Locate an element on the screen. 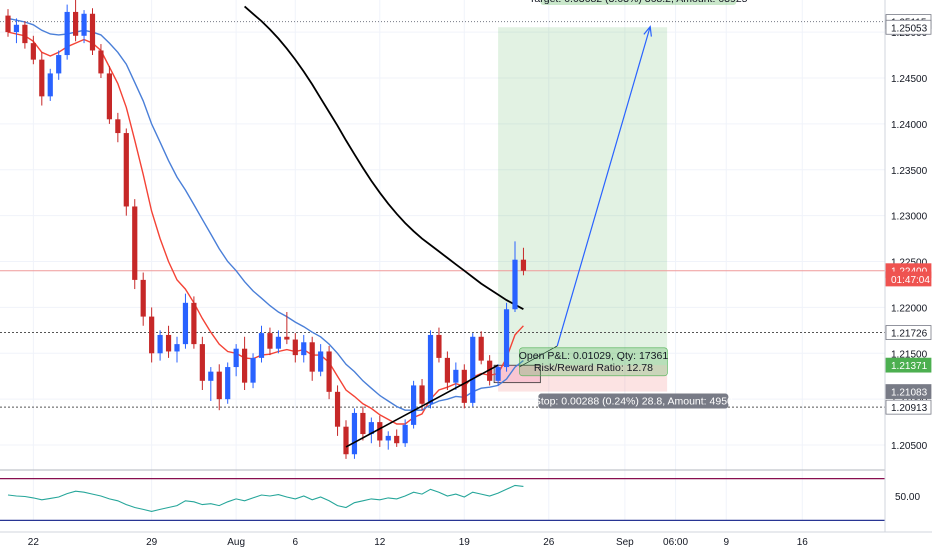 This screenshot has width=932, height=555. projection-arrow-line is located at coordinates (603, 186).